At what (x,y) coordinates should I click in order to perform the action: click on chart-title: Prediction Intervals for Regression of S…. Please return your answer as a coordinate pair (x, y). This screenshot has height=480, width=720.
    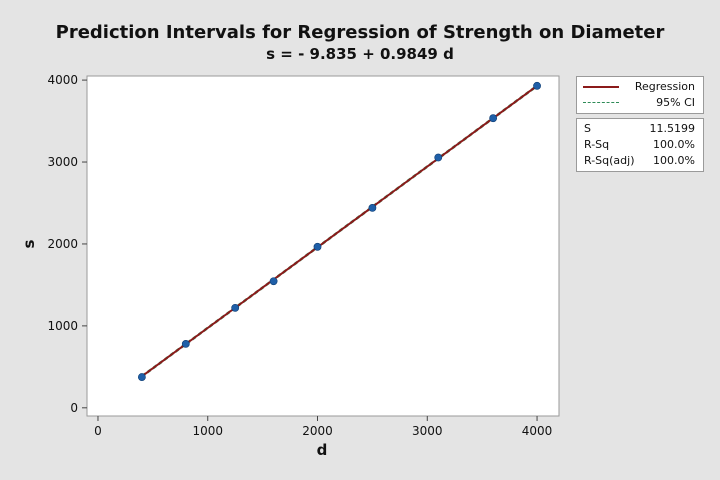
    Looking at the image, I should click on (360, 32).